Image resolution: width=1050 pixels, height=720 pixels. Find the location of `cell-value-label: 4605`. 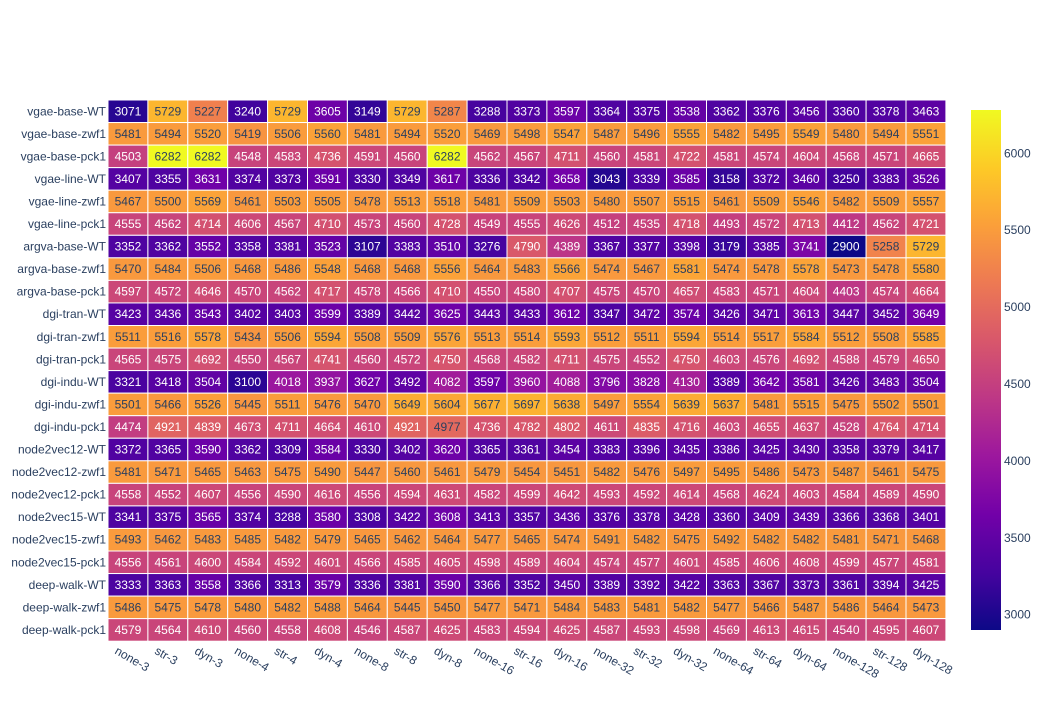

cell-value-label: 4605 is located at coordinates (447, 562).